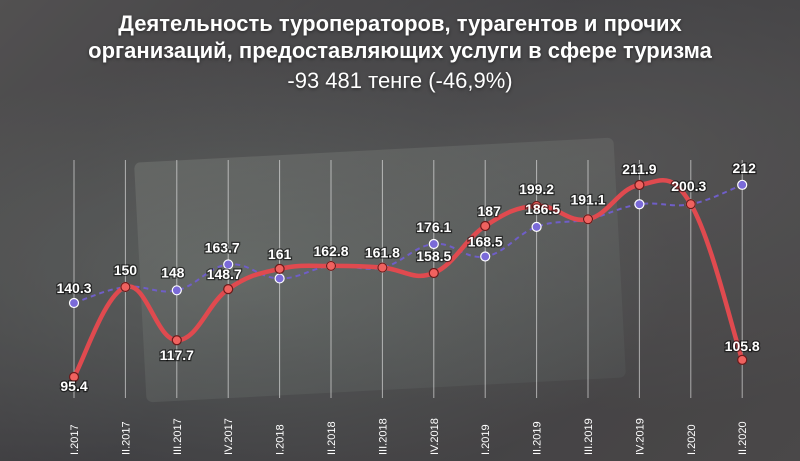  Describe the element at coordinates (745, 168) in the screenshot. I see `data-label: 212` at that location.